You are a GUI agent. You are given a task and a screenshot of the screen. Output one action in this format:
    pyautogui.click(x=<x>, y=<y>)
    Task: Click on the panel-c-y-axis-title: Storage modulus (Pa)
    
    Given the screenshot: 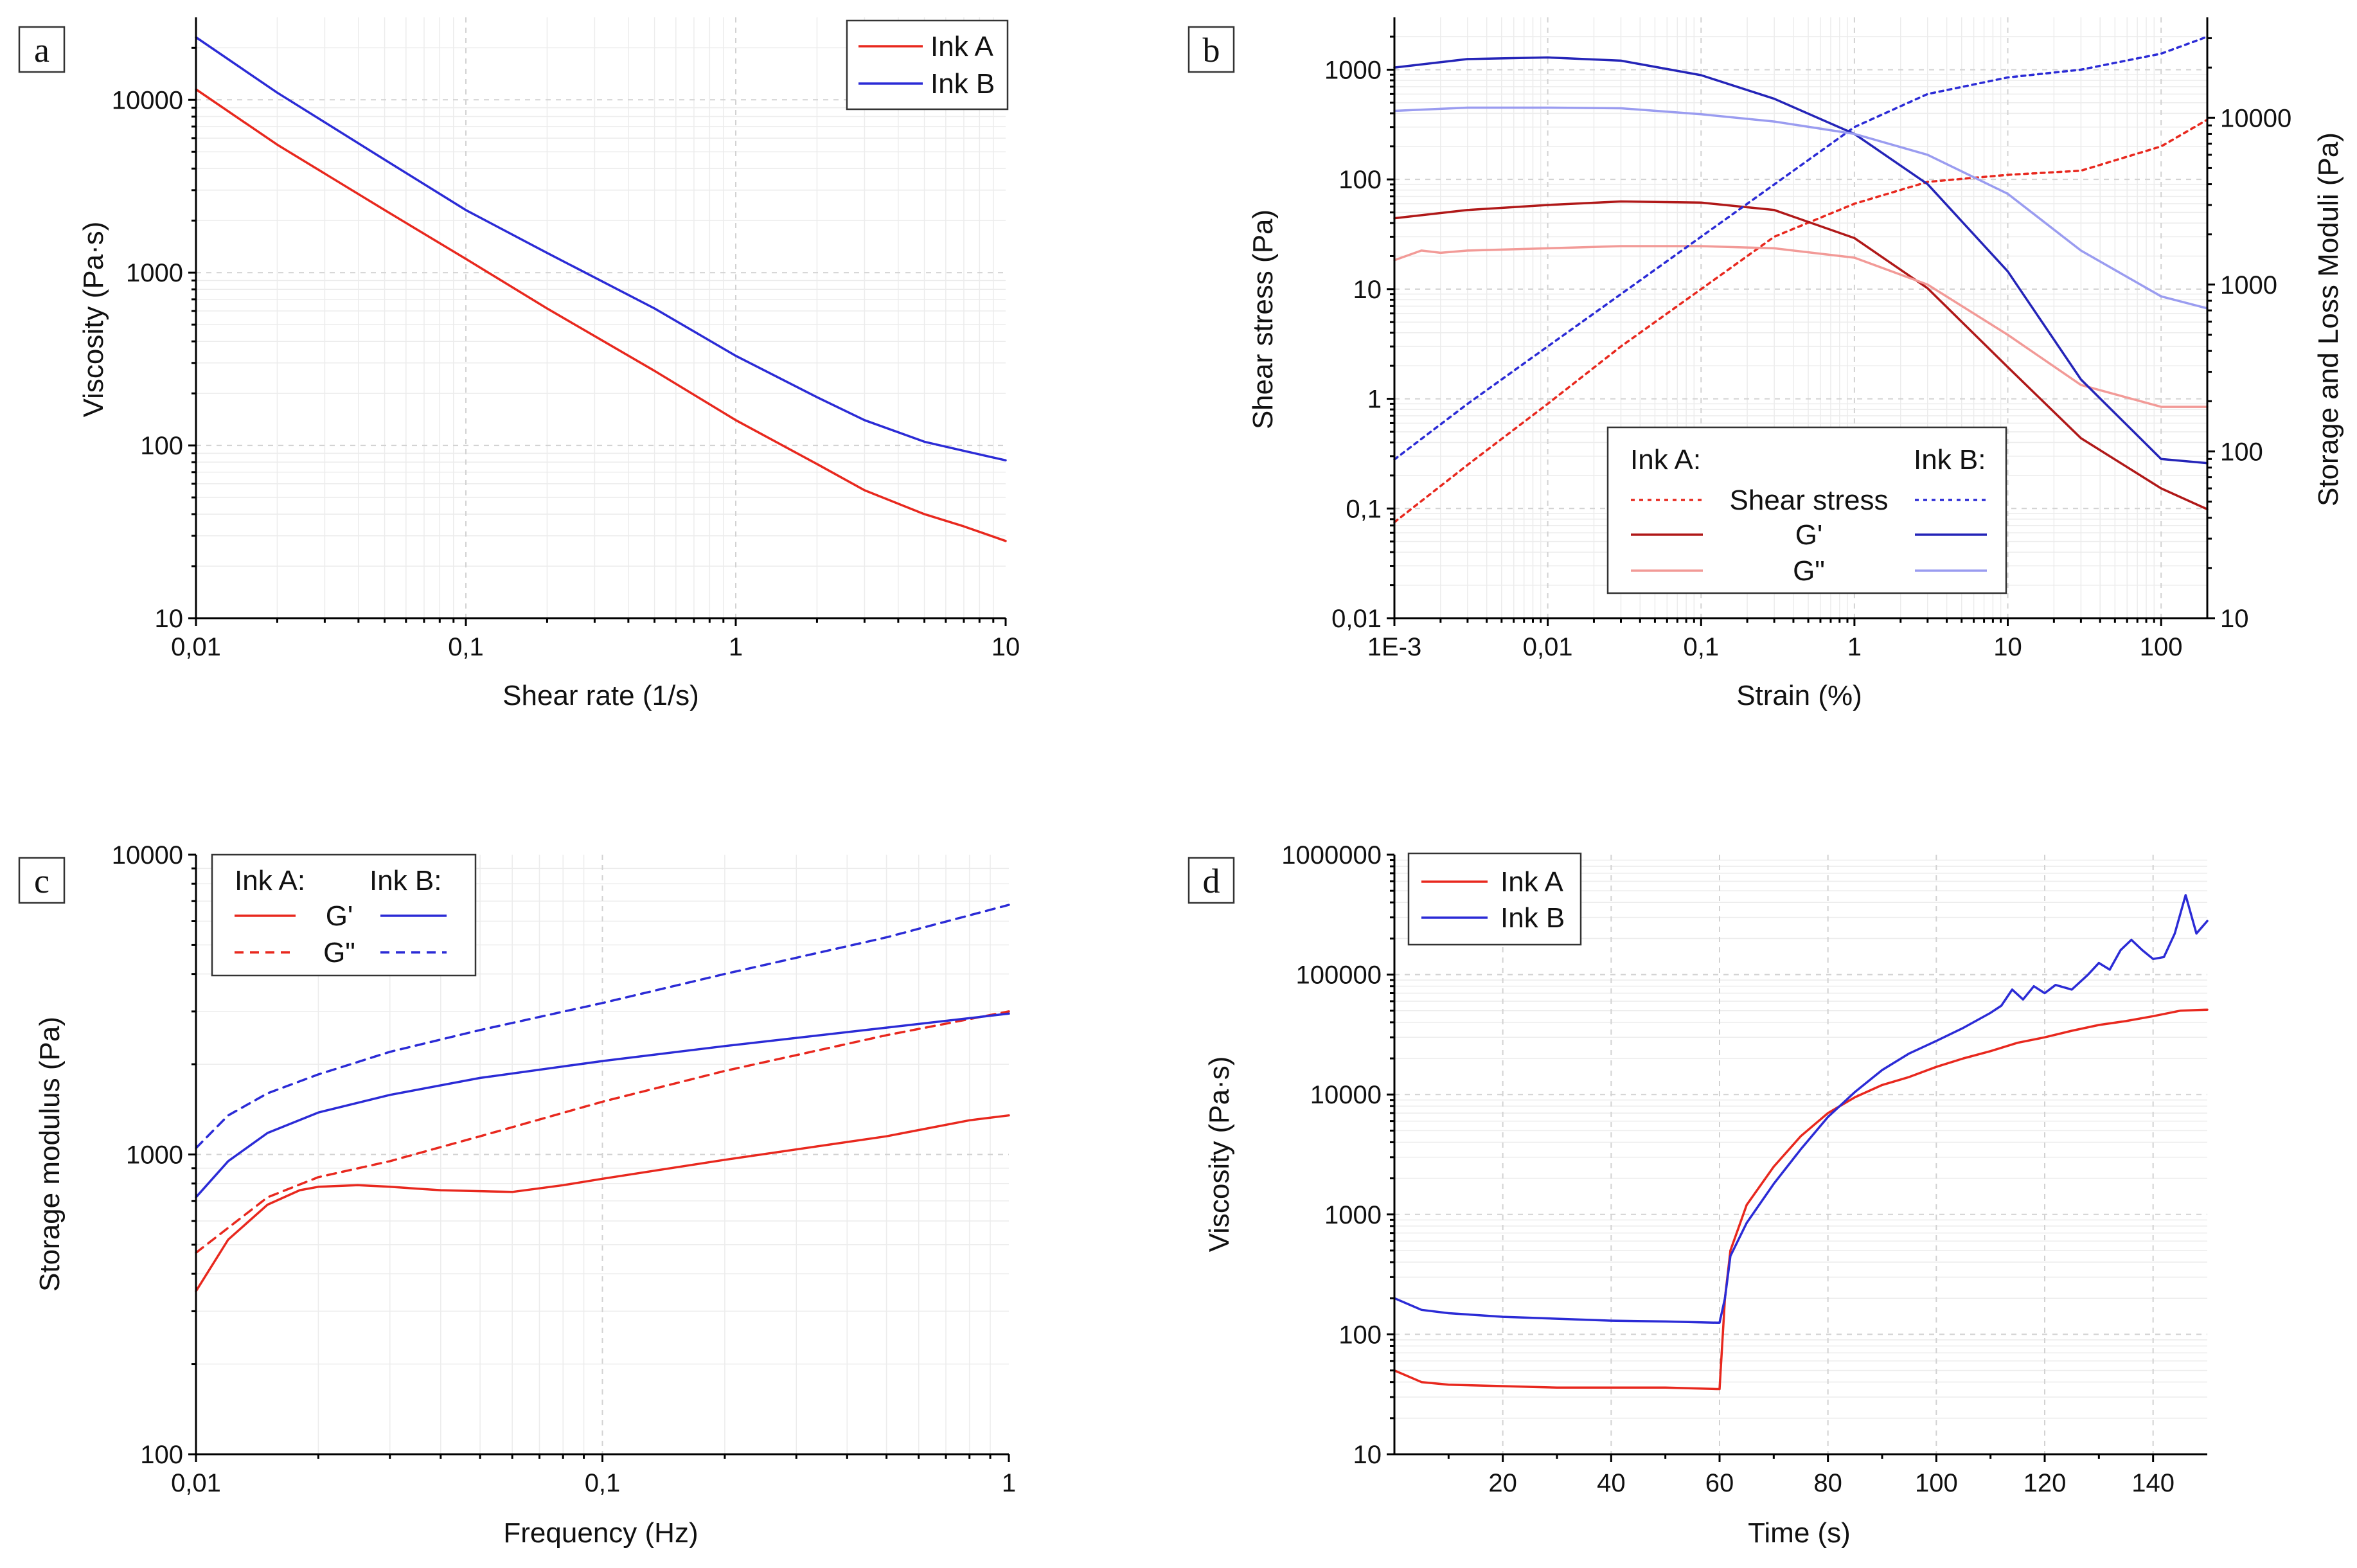 What is the action you would take?
    pyautogui.click(x=50, y=1154)
    